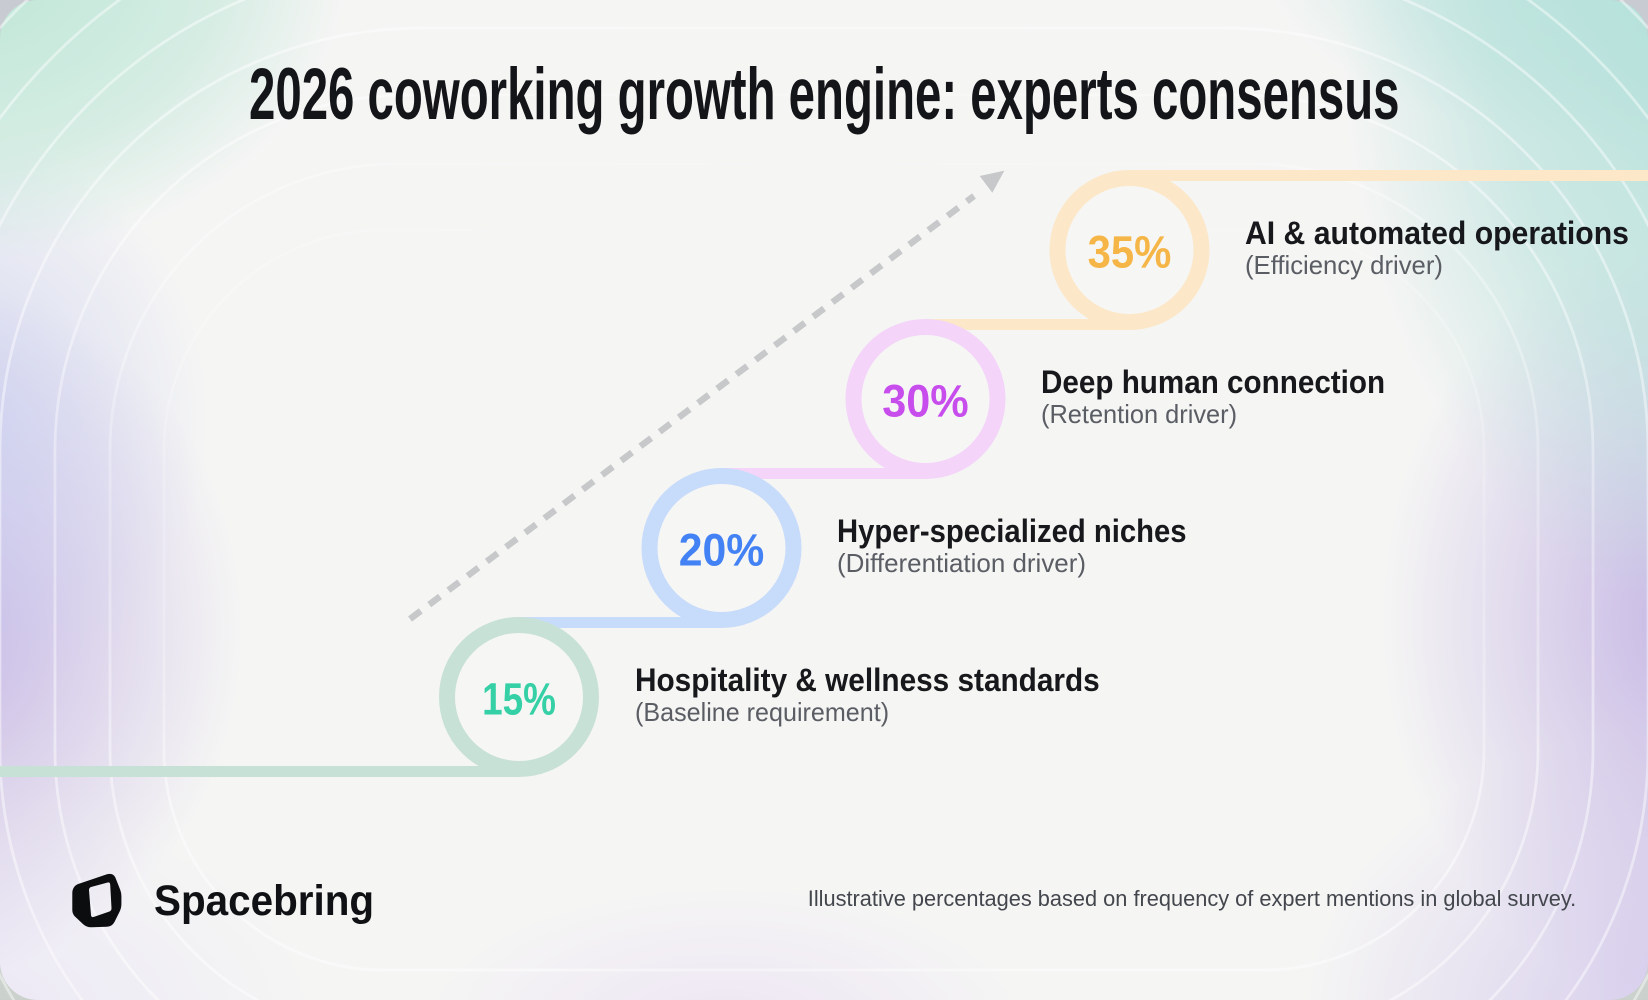 The height and width of the screenshot is (1000, 1648). Describe the element at coordinates (1130, 253) in the screenshot. I see `svg-text: 35%` at that location.